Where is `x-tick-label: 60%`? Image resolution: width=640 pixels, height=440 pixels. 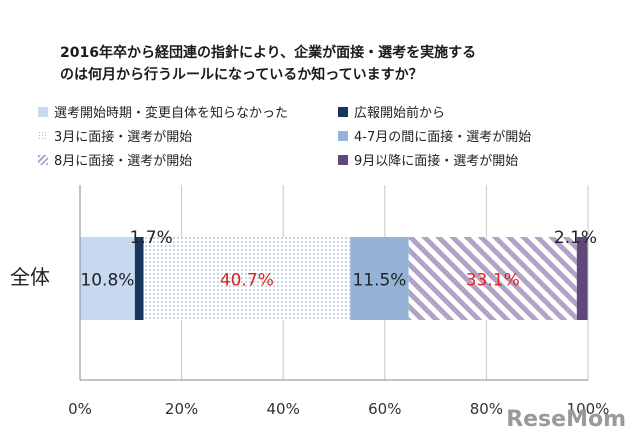 x-tick-label: 60% is located at coordinates (384, 409).